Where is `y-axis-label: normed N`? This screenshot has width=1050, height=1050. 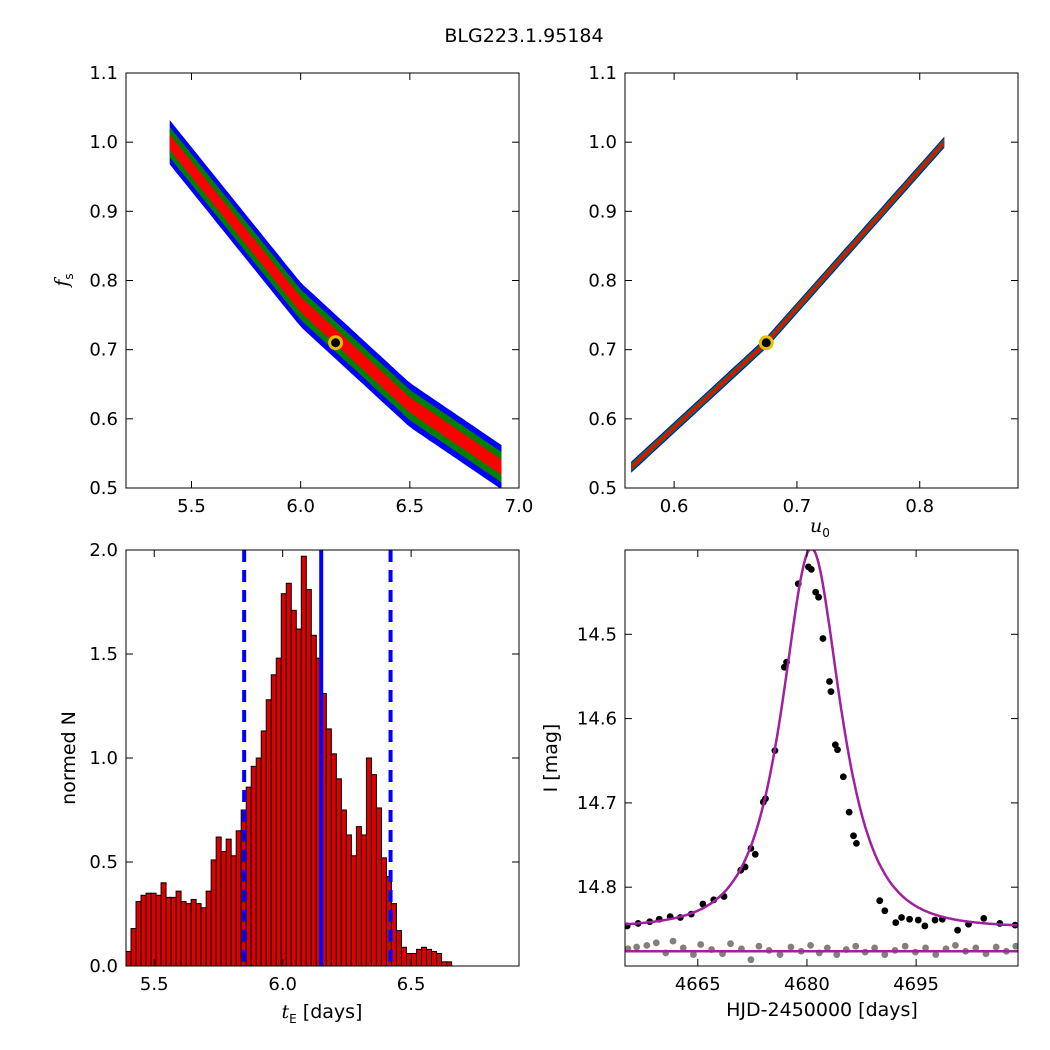
y-axis-label: normed N is located at coordinates (69, 758).